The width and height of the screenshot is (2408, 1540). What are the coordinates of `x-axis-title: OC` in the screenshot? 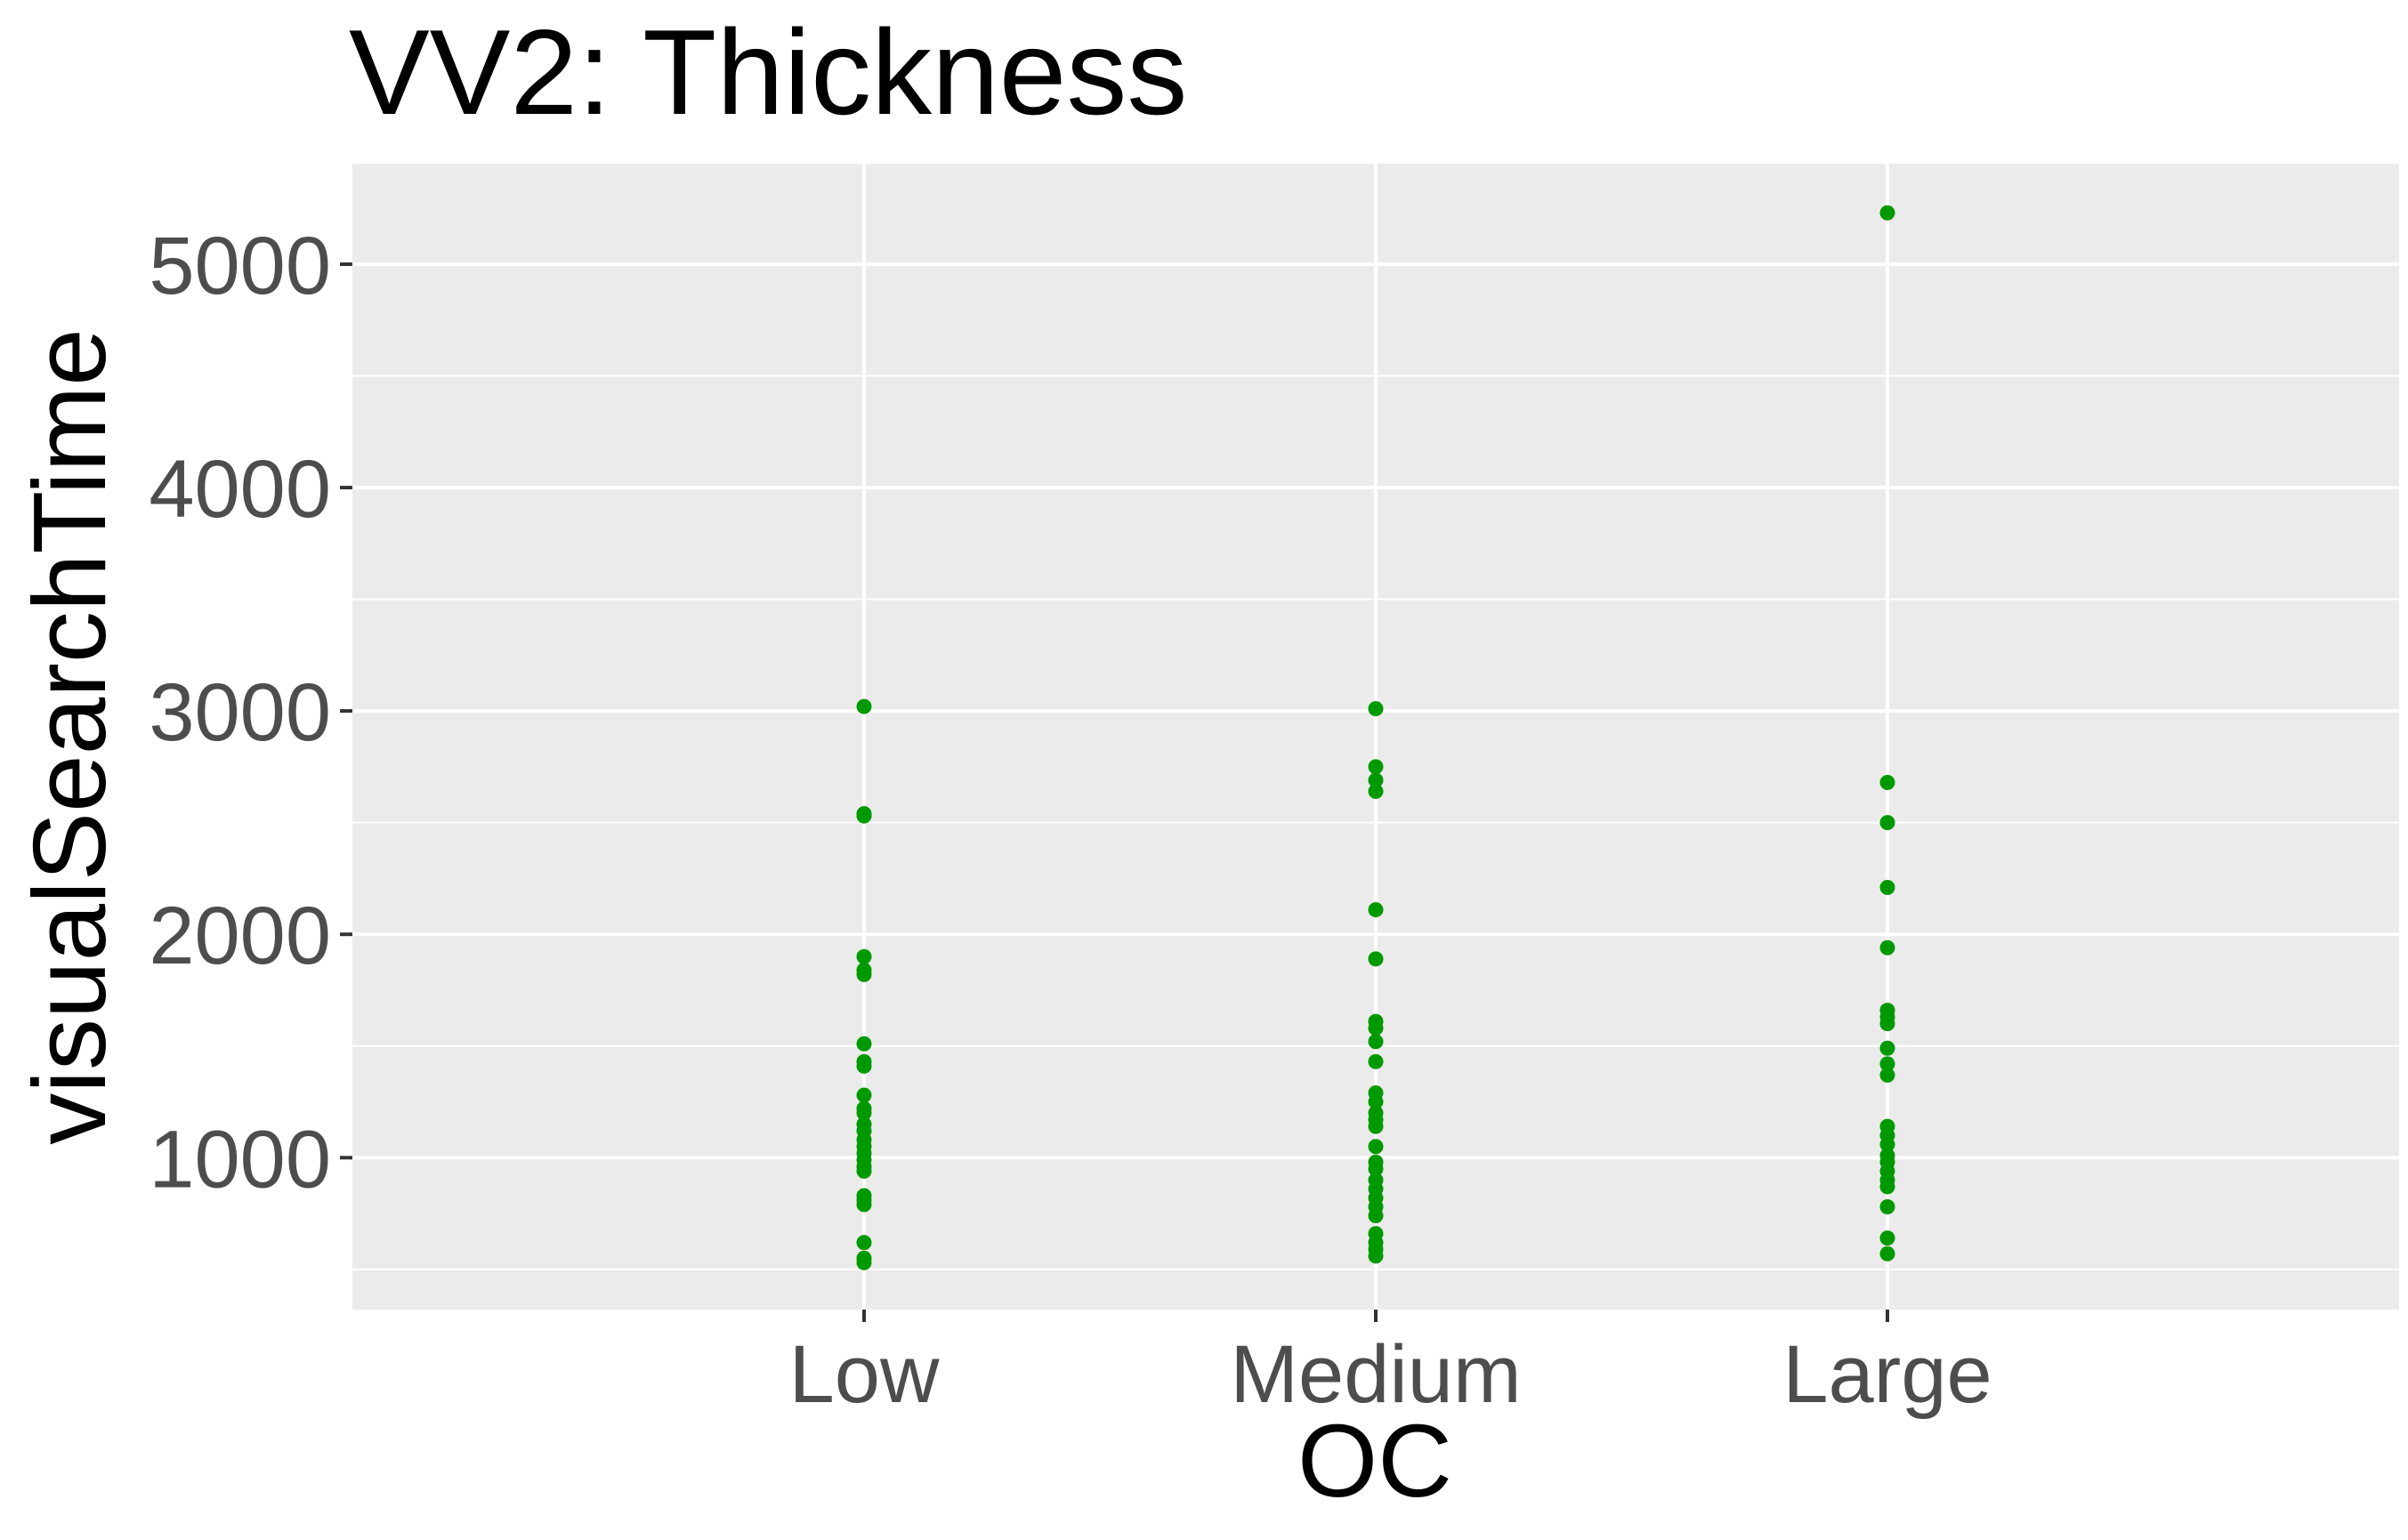 It's located at (1375, 1461).